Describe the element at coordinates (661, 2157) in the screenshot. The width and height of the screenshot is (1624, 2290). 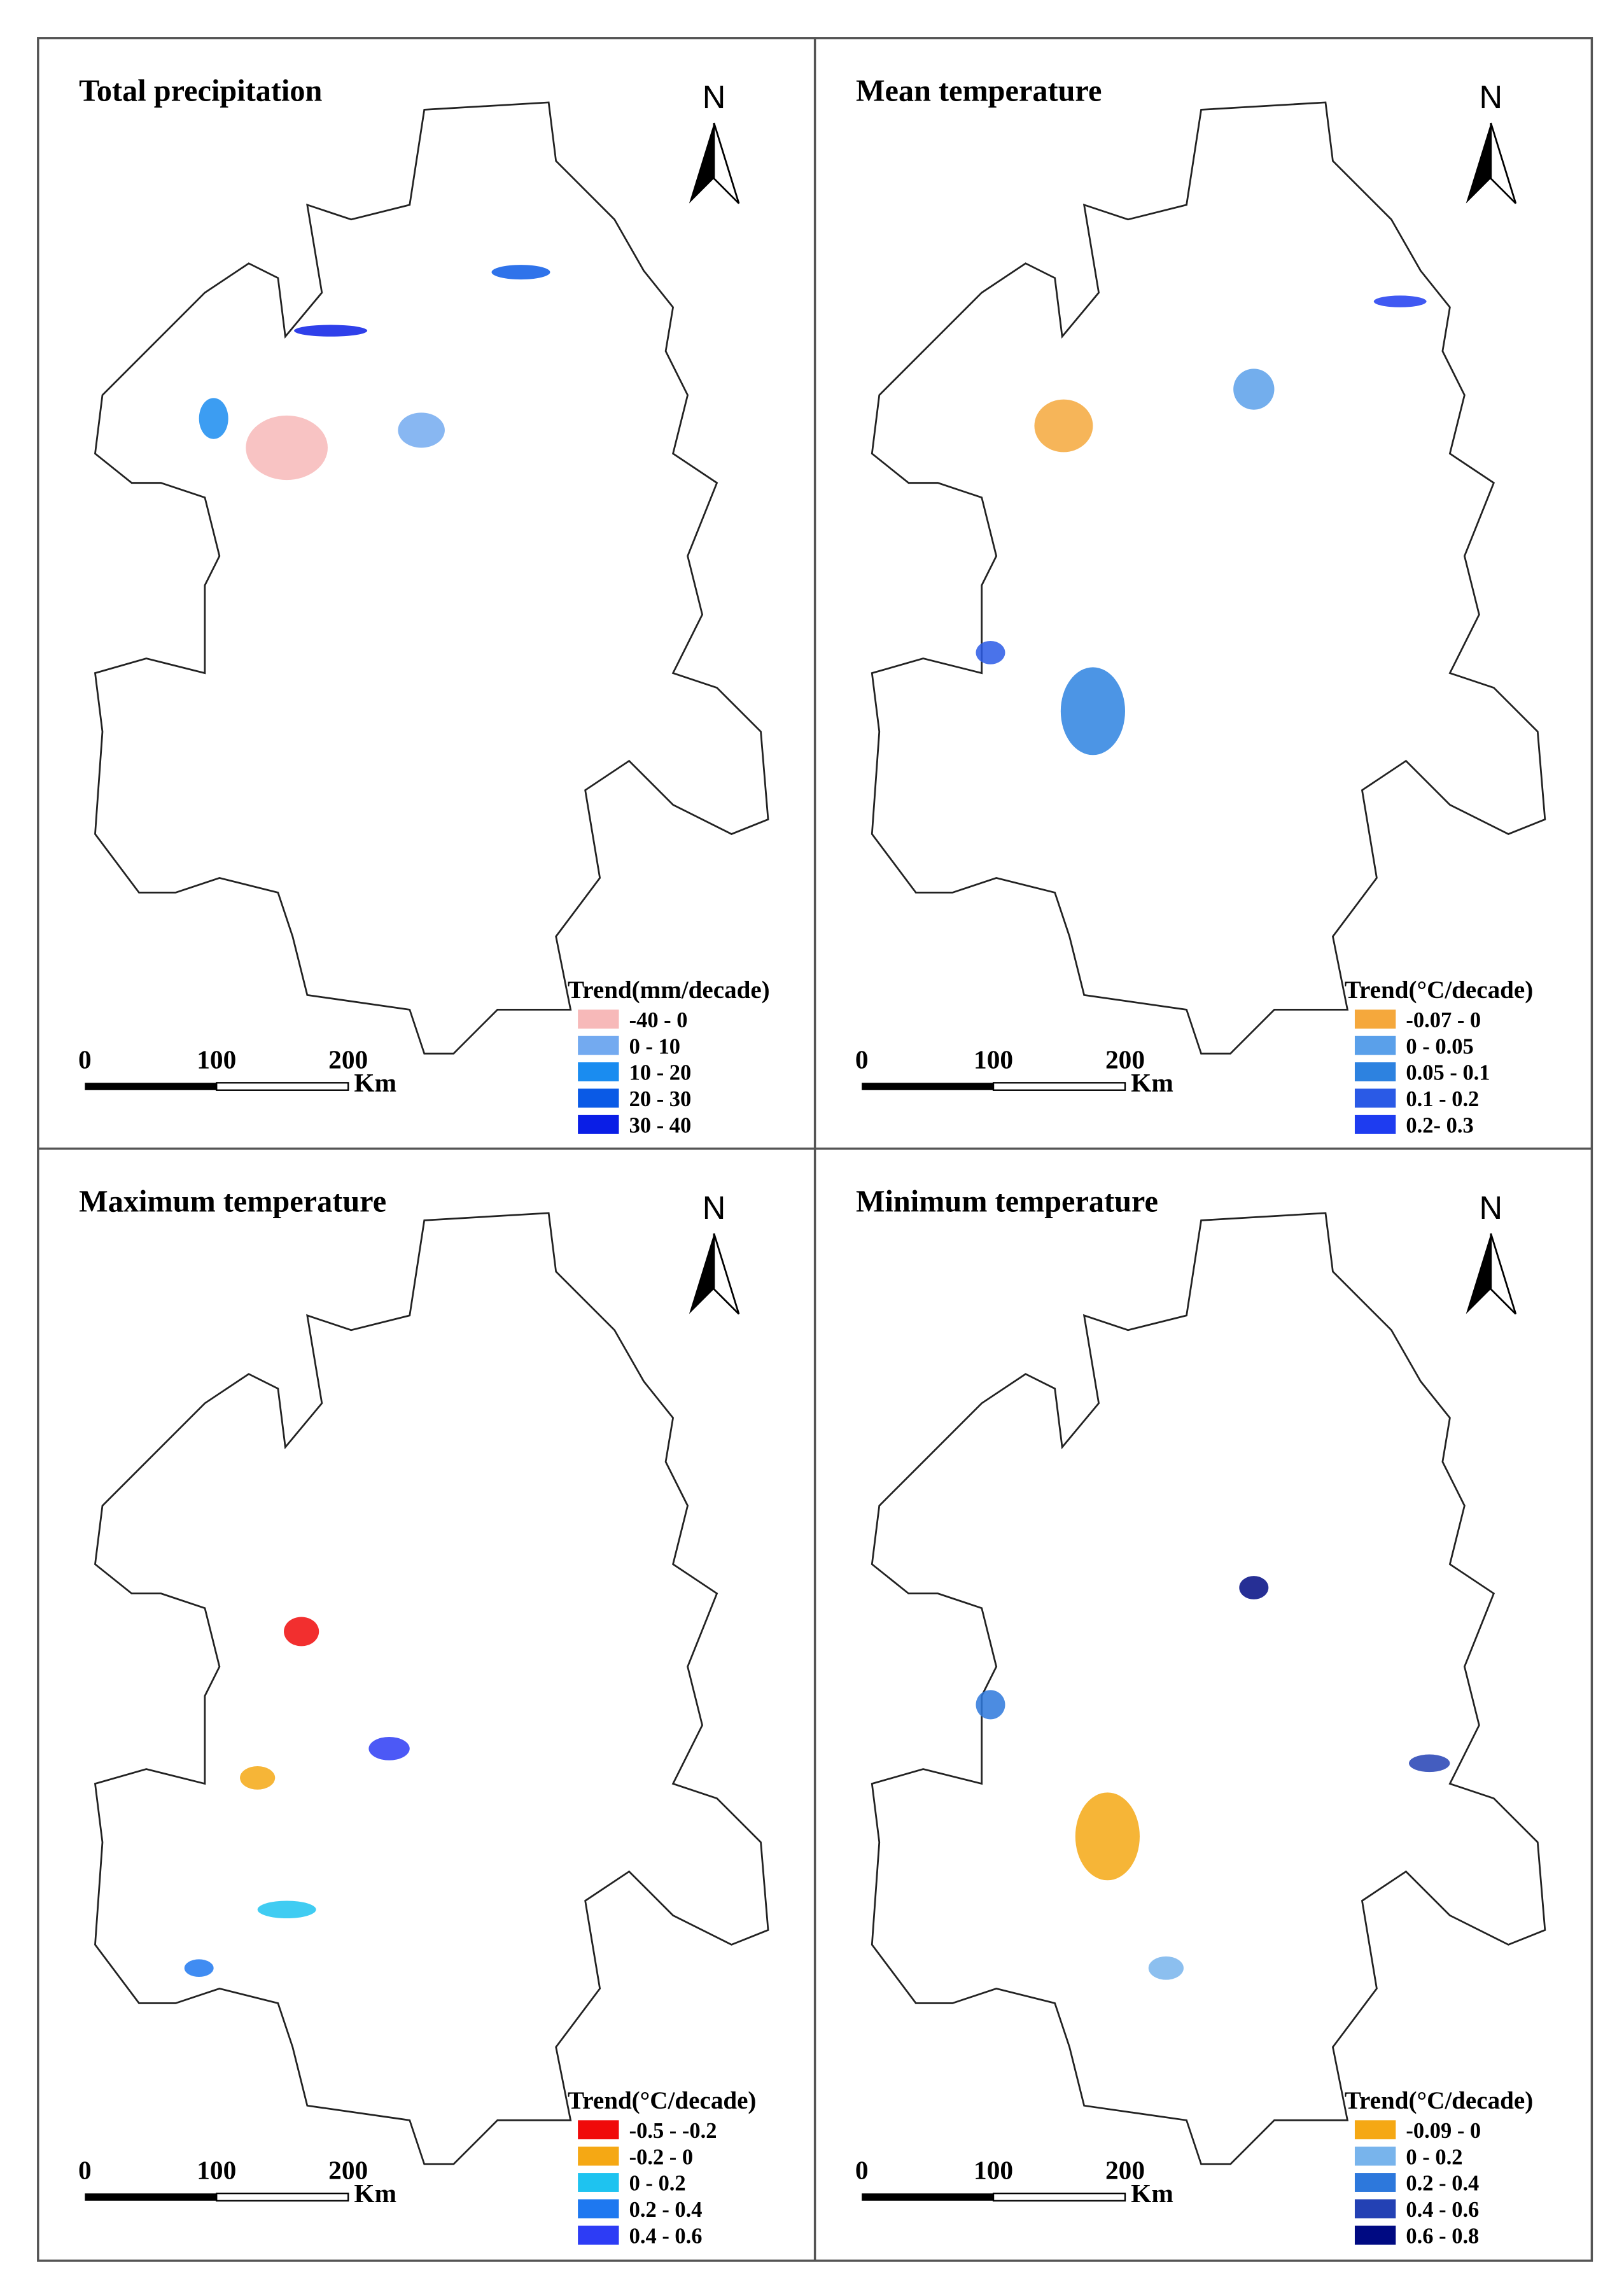
I see `legend-label: -0.2 - 0` at that location.